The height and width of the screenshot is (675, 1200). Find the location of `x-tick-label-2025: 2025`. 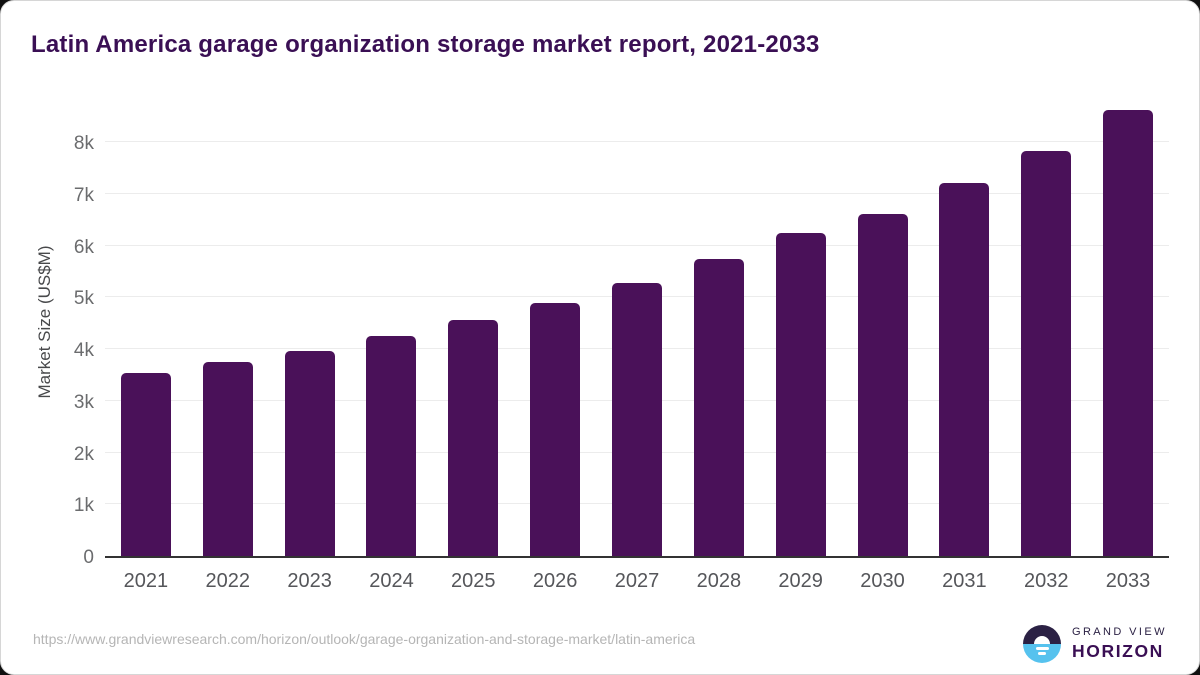

x-tick-label-2025: 2025 is located at coordinates (473, 581).